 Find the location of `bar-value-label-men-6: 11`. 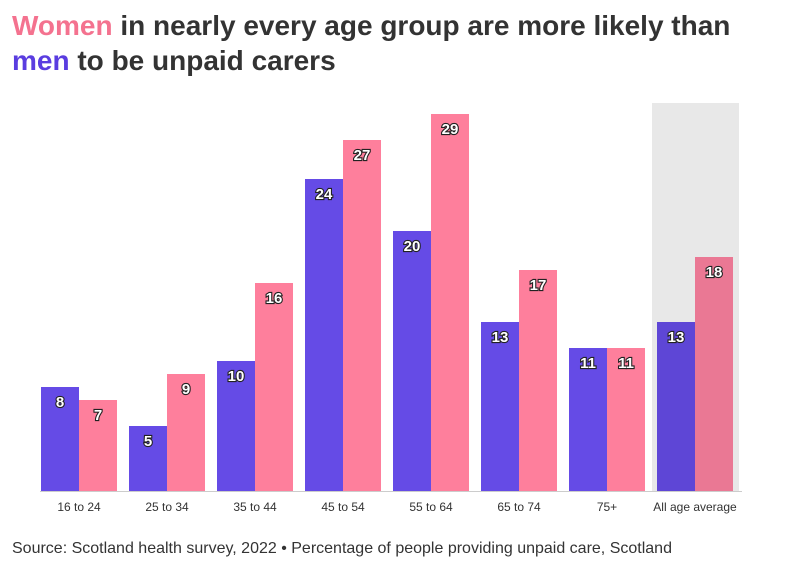

bar-value-label-men-6: 11 is located at coordinates (588, 363).